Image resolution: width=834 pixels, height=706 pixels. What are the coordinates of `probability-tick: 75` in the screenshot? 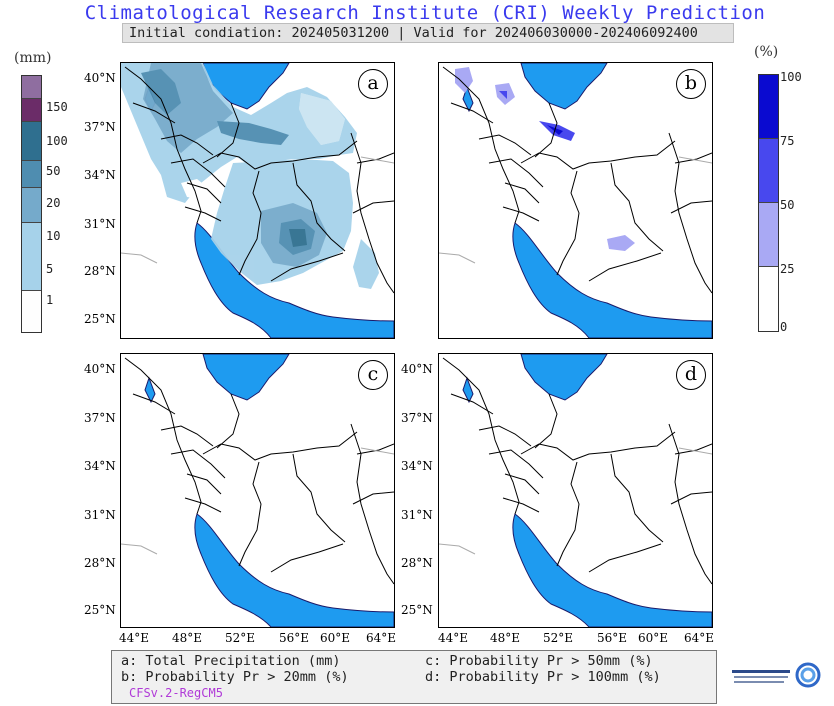 It's located at (787, 141).